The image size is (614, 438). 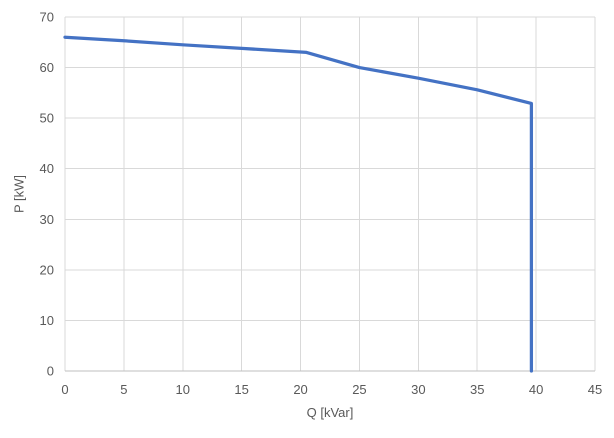 What do you see at coordinates (47, 118) in the screenshot?
I see `y-tick-label: 50` at bounding box center [47, 118].